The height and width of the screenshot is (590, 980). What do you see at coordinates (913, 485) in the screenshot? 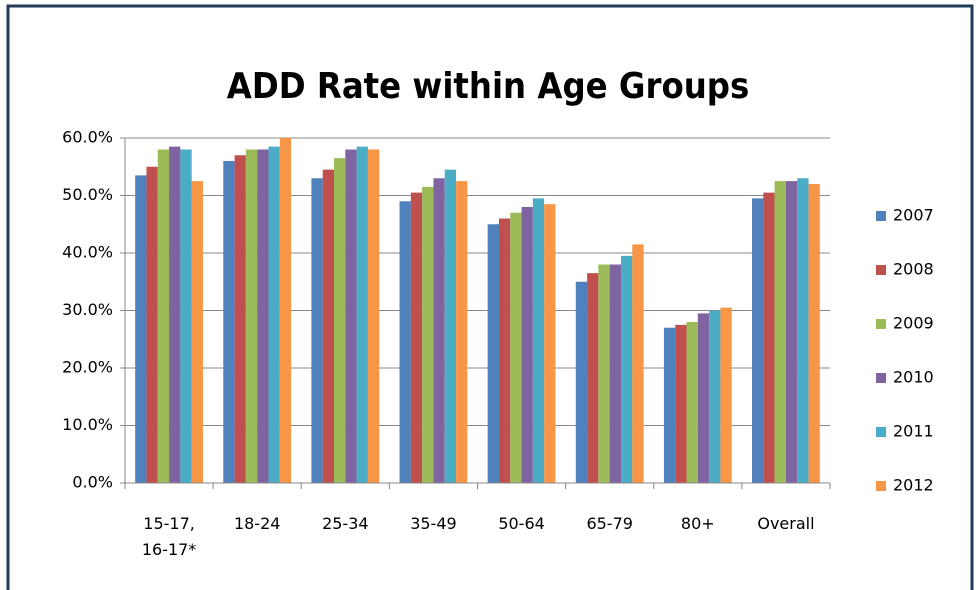
I see `legend-label: 2012` at bounding box center [913, 485].